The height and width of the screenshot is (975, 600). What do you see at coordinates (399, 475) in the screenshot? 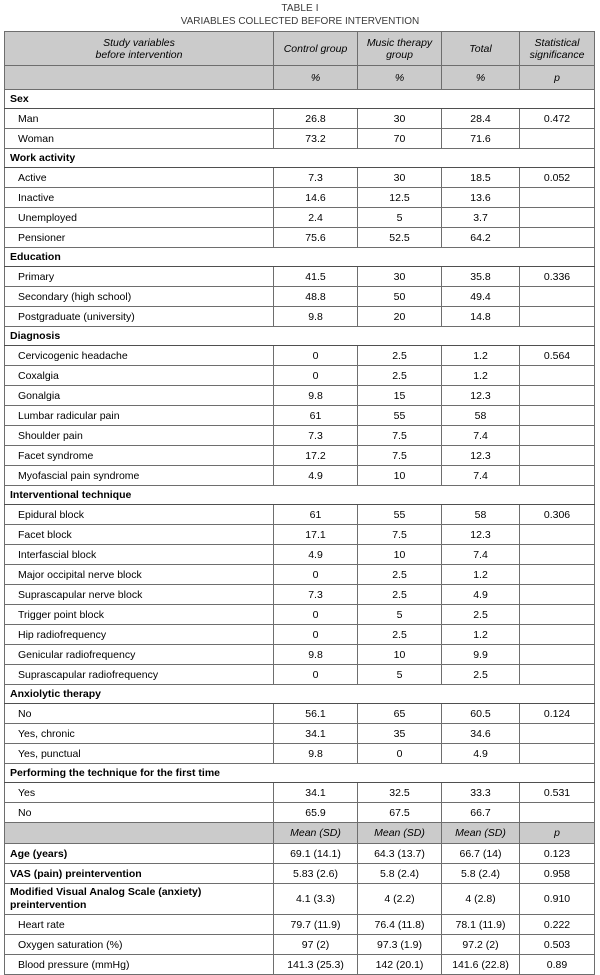
I see `cell-music-therapy-group: 10` at bounding box center [399, 475].